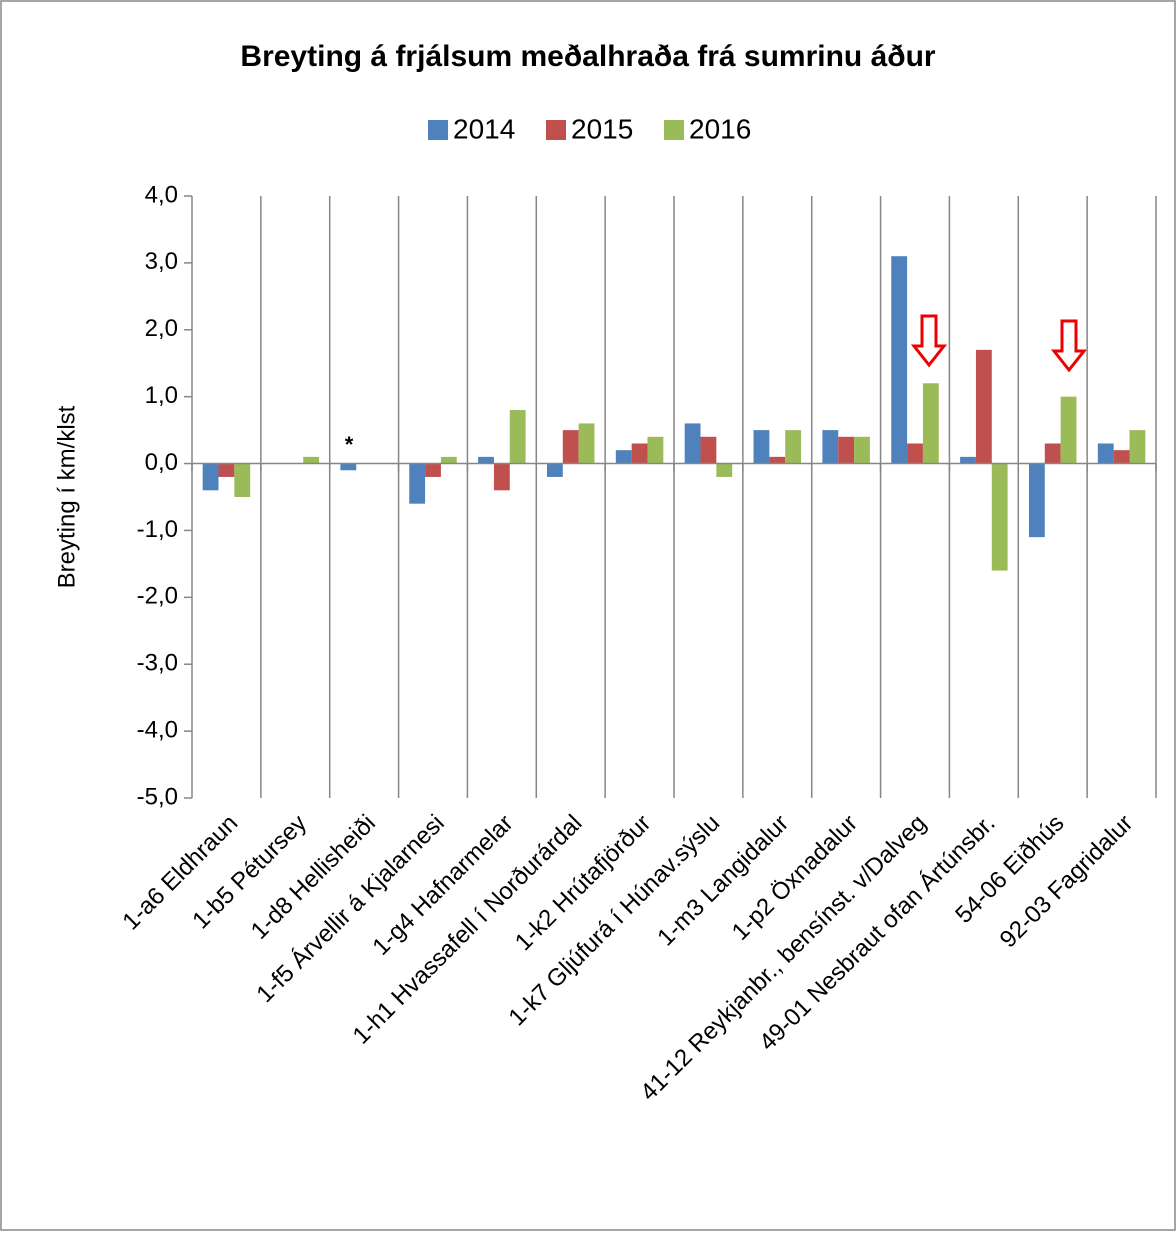  Describe the element at coordinates (157, 729) in the screenshot. I see `y-tick-label: -4,0` at that location.